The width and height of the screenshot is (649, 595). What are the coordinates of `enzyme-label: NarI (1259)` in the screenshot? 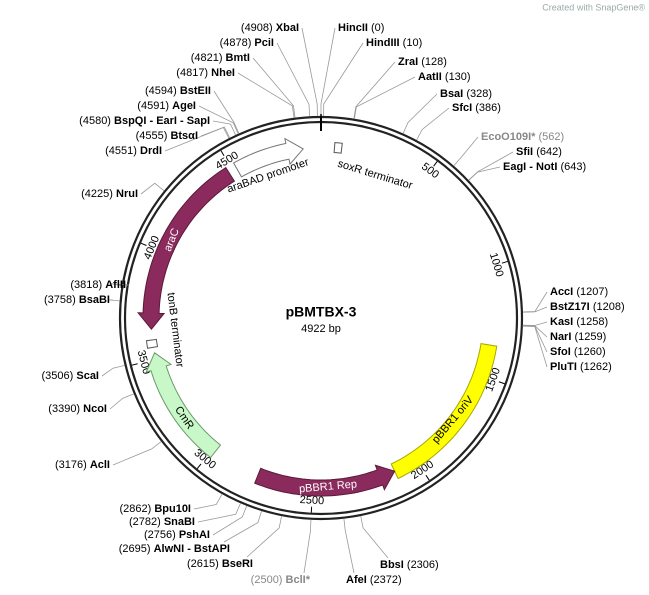 It's located at (578, 337).